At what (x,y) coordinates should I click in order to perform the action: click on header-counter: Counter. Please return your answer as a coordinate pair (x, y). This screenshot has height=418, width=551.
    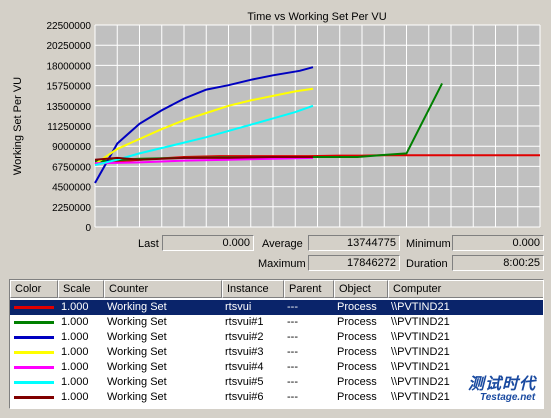
    Looking at the image, I should click on (163, 289).